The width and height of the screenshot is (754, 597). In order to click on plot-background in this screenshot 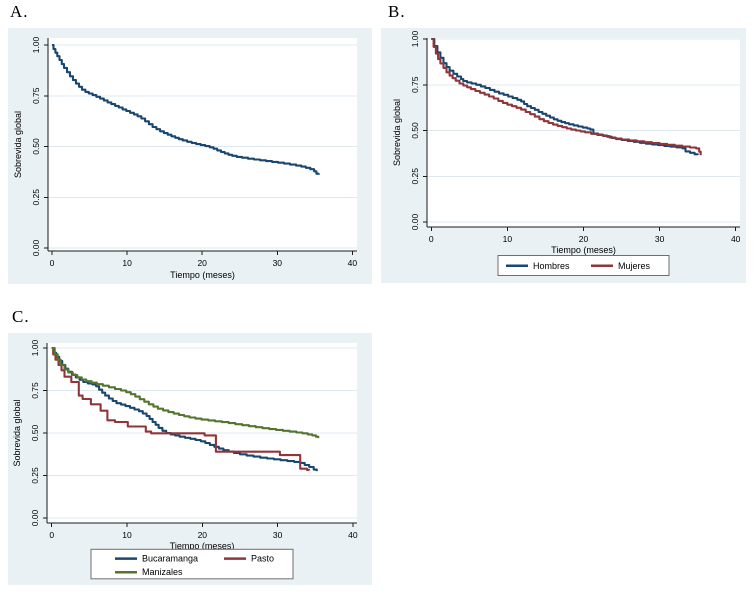, I will do `click(583, 132)`.